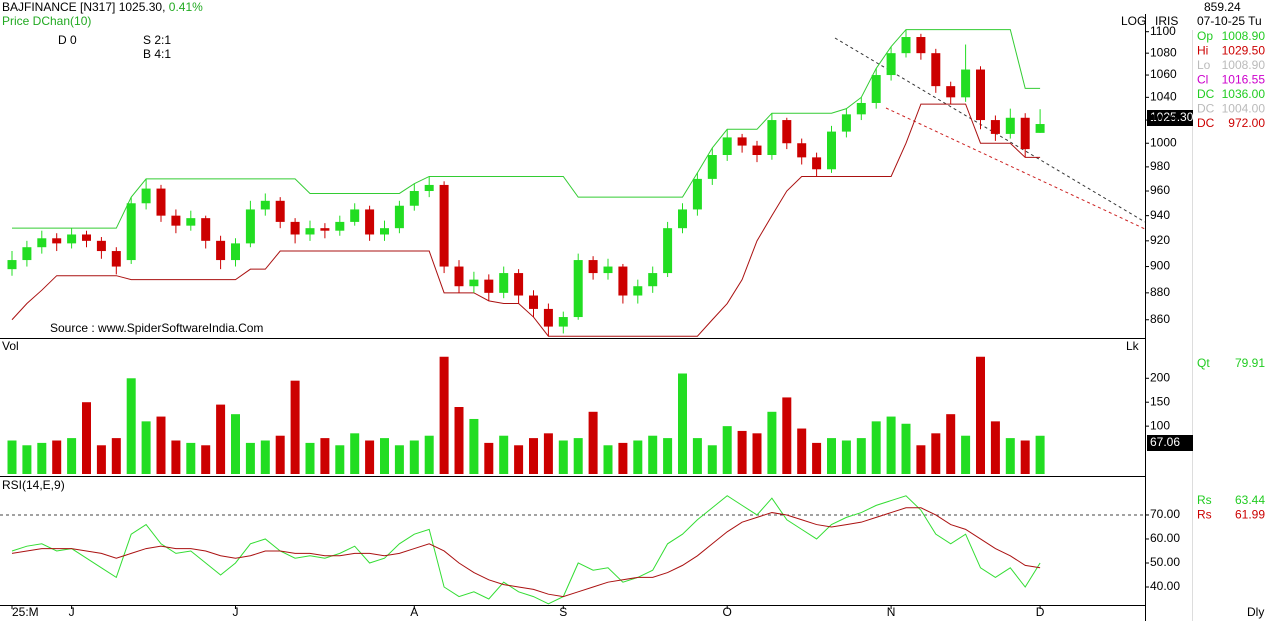  I want to click on note: S 2:1, so click(157, 40).